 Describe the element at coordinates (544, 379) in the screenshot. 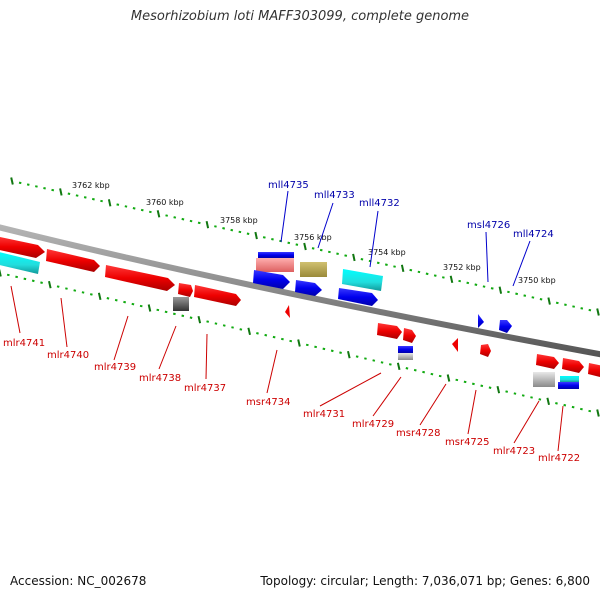

I see `gene-mlr4723-grey-box` at that location.